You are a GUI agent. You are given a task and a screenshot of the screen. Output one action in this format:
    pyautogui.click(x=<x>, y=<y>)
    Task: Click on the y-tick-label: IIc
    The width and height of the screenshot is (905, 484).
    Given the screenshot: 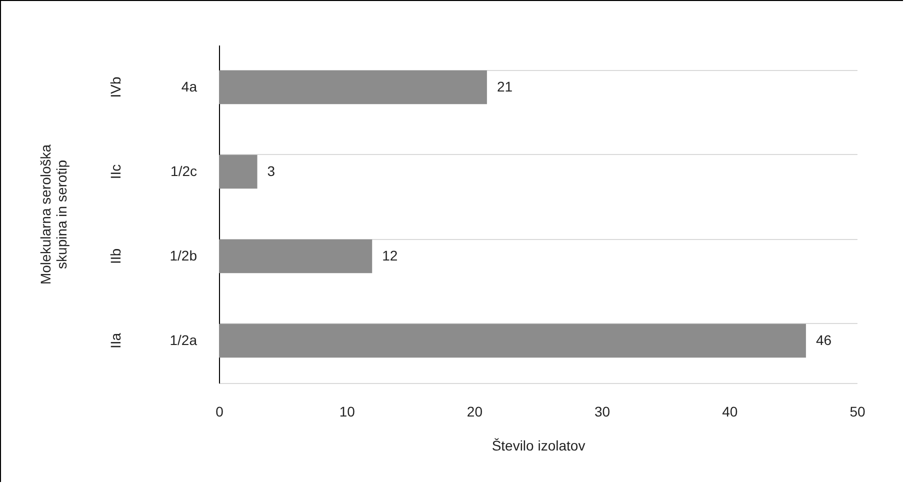 What is the action you would take?
    pyautogui.click(x=116, y=172)
    